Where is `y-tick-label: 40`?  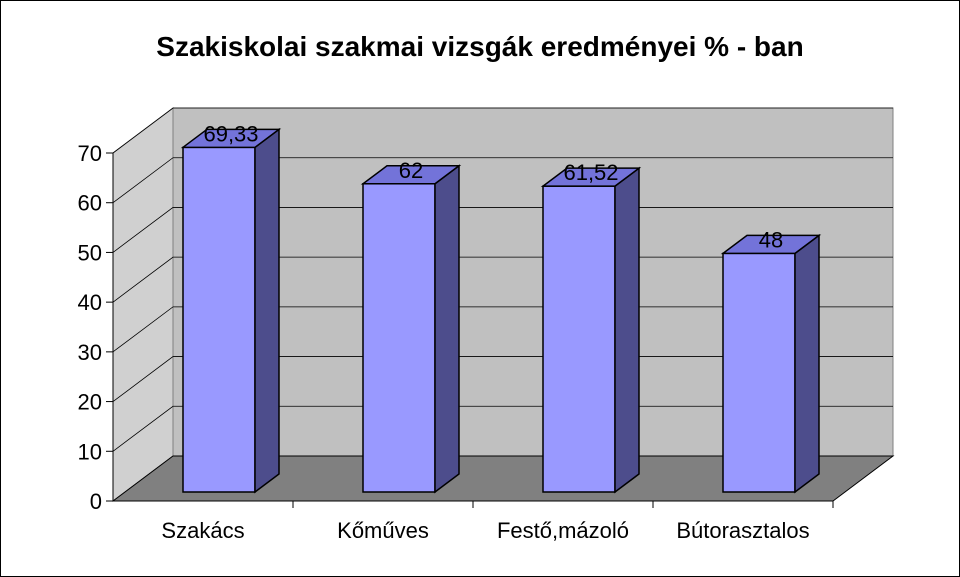 y-tick-label: 40 is located at coordinates (90, 302).